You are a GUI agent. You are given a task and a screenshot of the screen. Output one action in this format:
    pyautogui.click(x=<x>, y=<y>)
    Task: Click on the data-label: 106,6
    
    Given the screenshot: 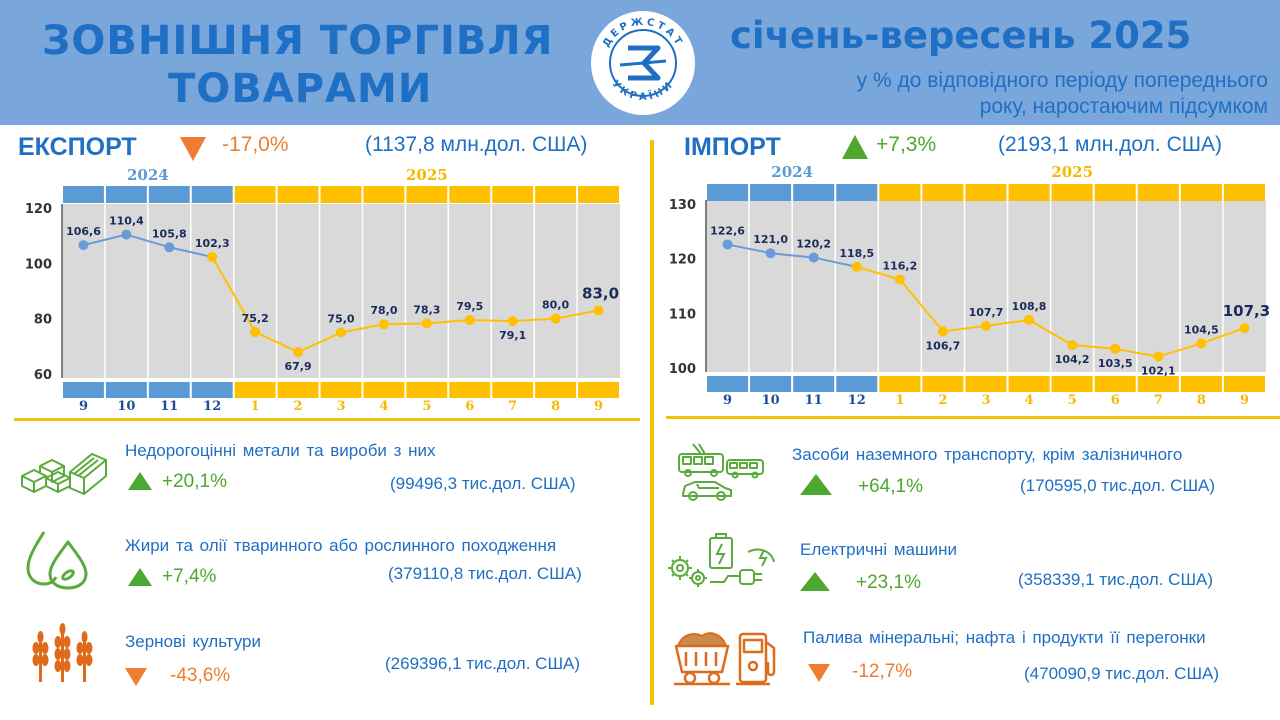 What is the action you would take?
    pyautogui.click(x=83, y=231)
    